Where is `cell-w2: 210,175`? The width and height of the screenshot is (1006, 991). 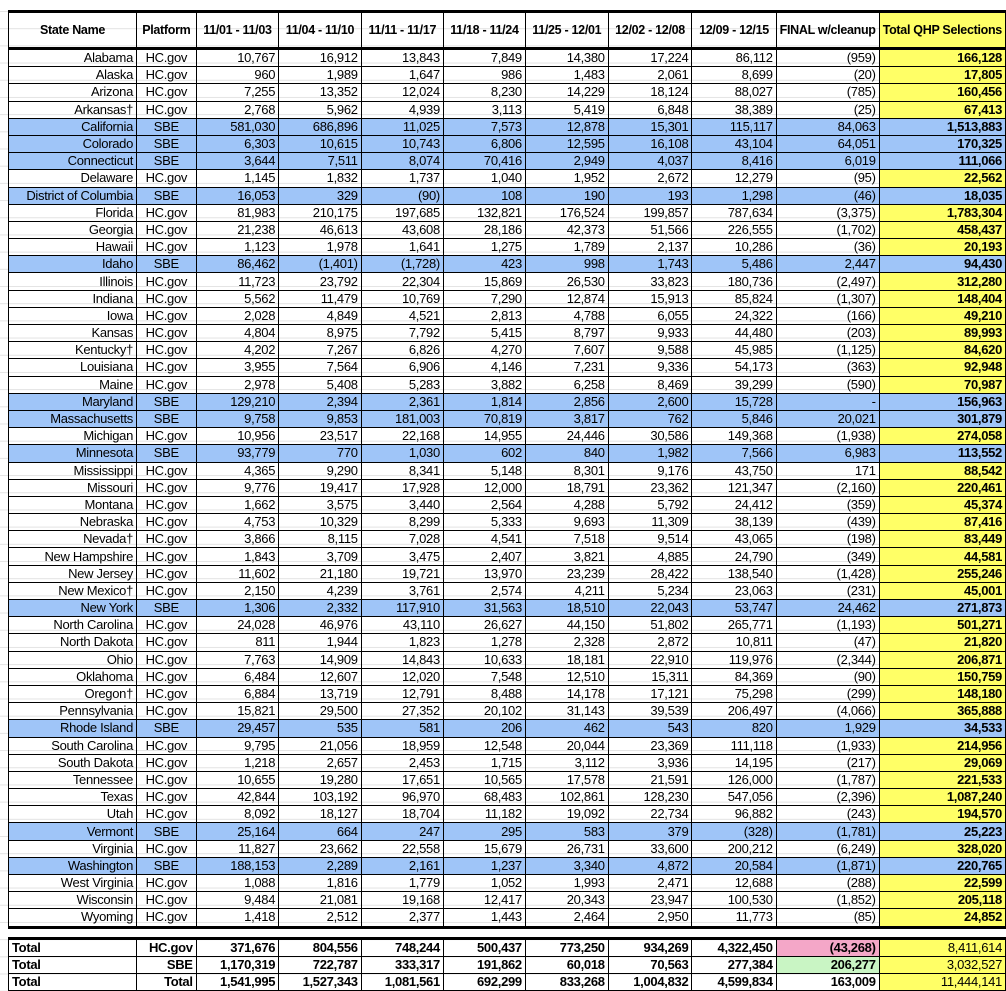 cell-w2: 210,175 is located at coordinates (320, 212).